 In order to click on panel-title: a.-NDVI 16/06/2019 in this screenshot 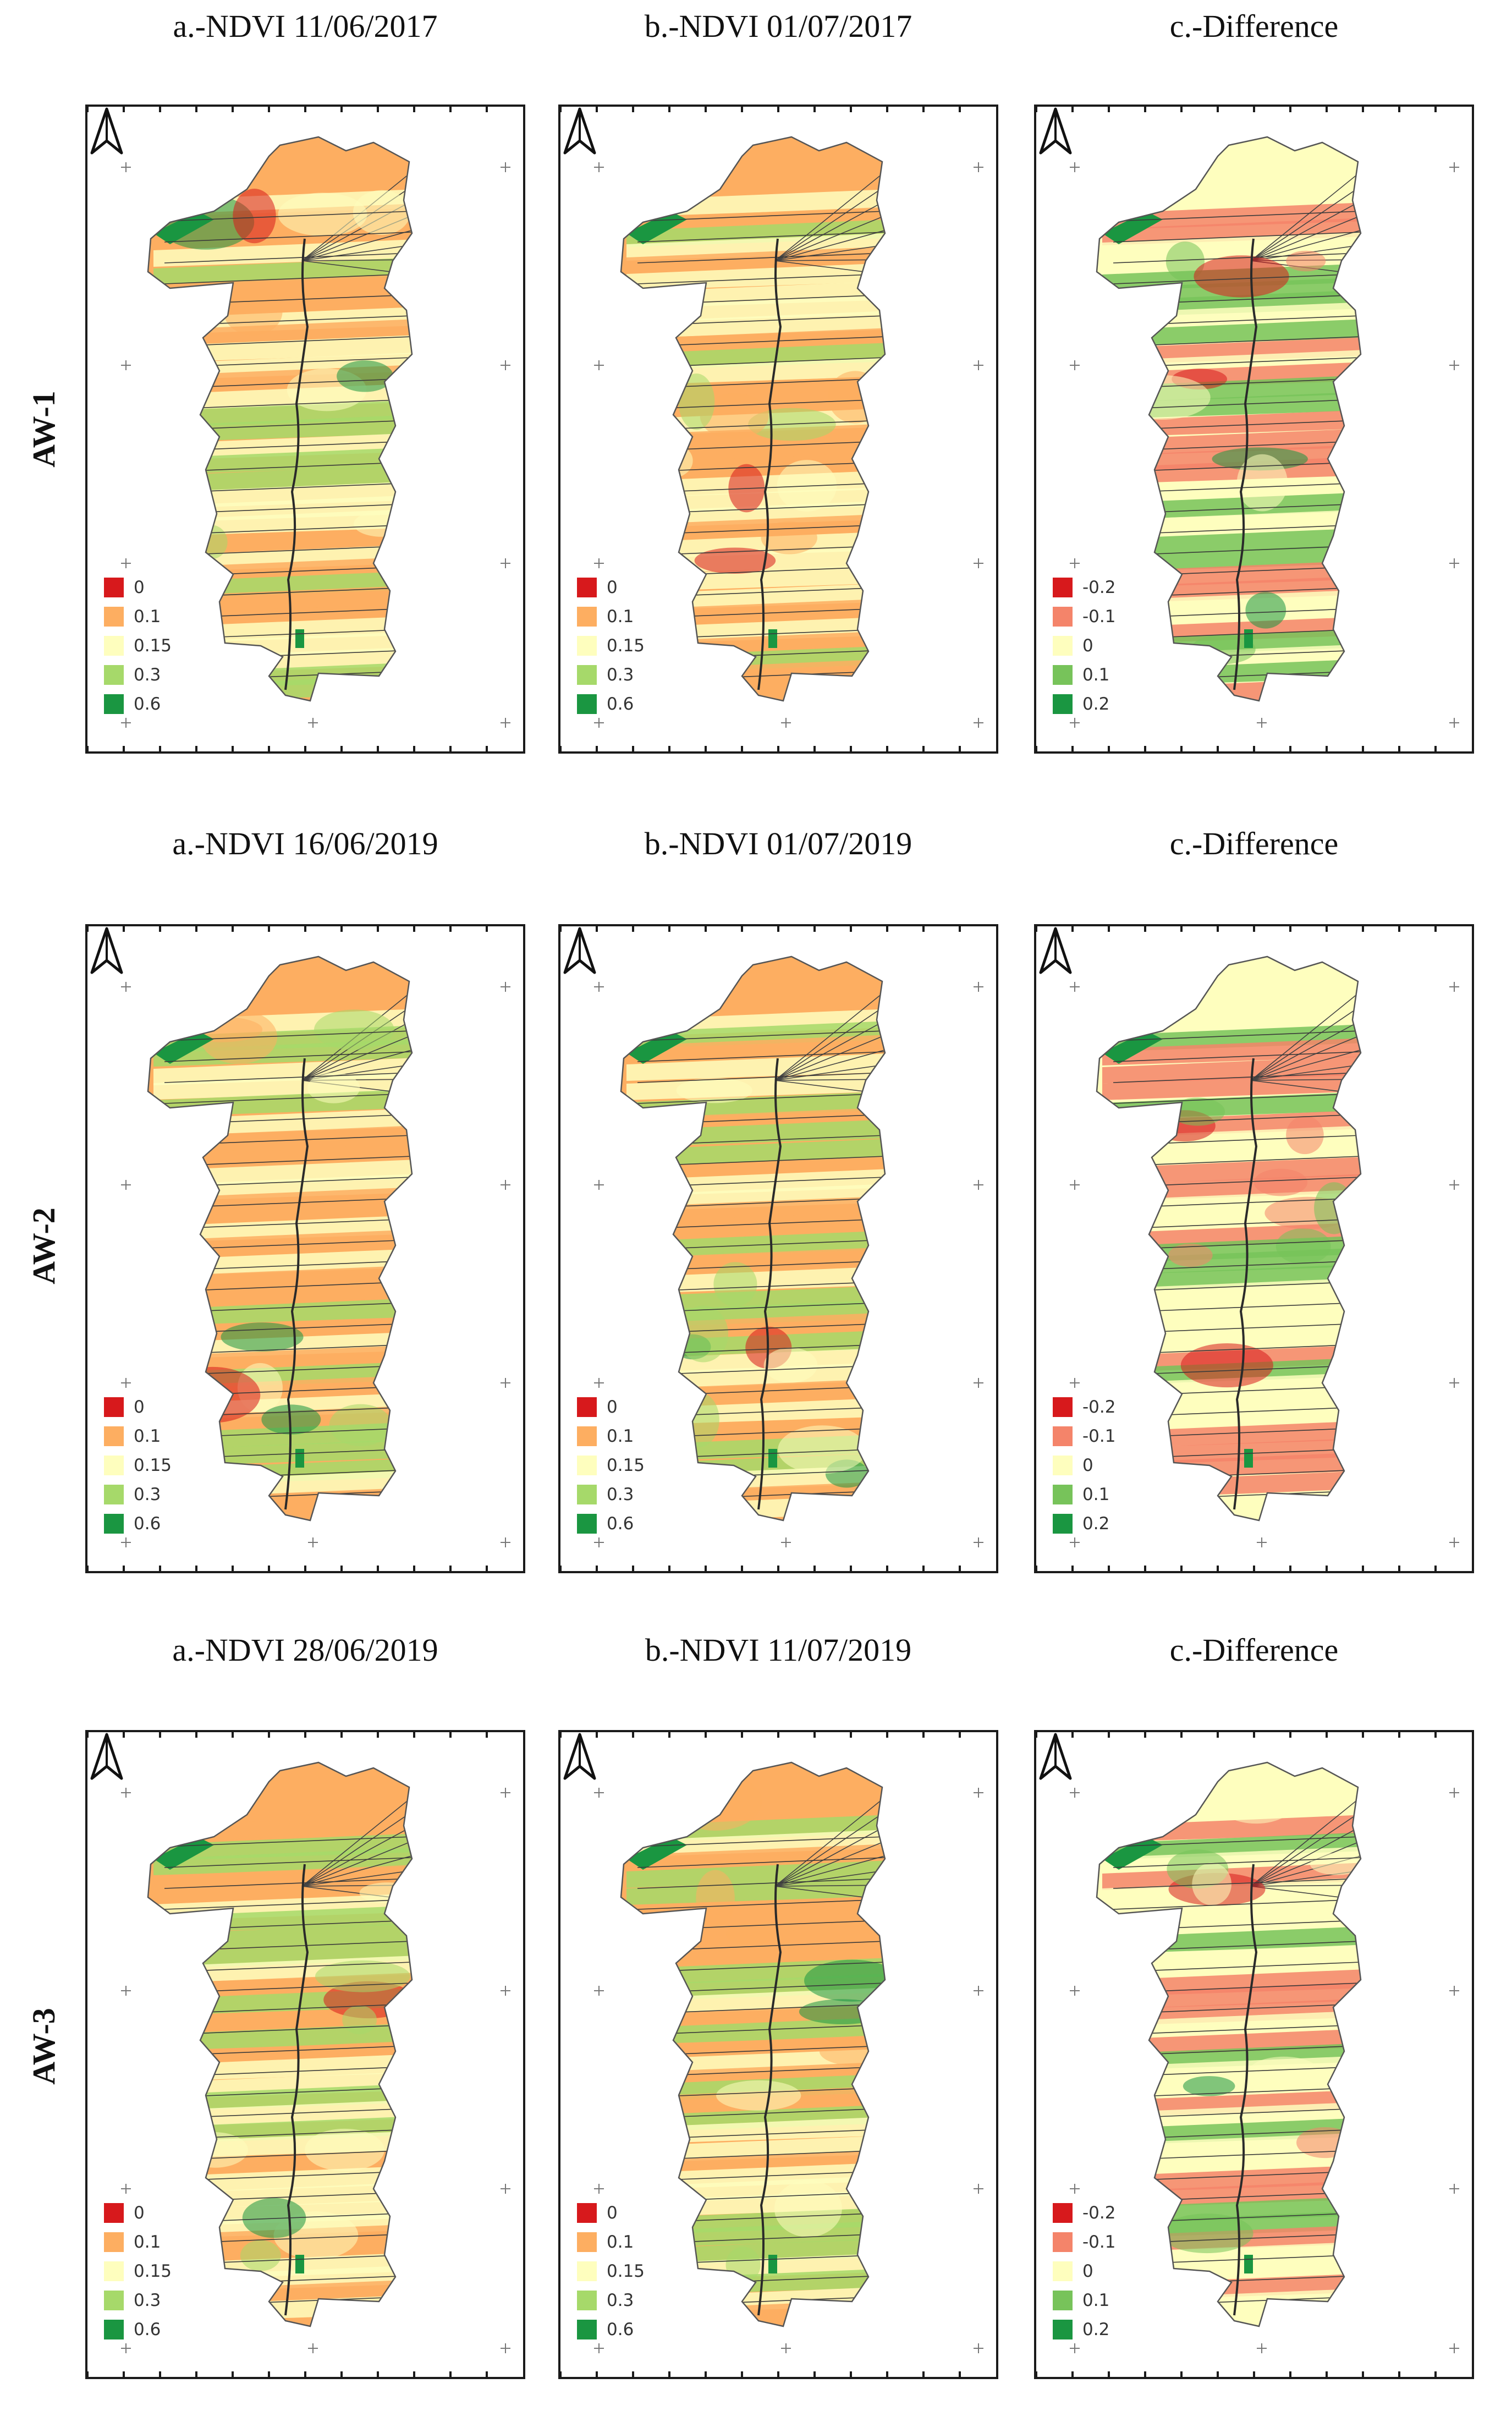, I will do `click(305, 843)`.